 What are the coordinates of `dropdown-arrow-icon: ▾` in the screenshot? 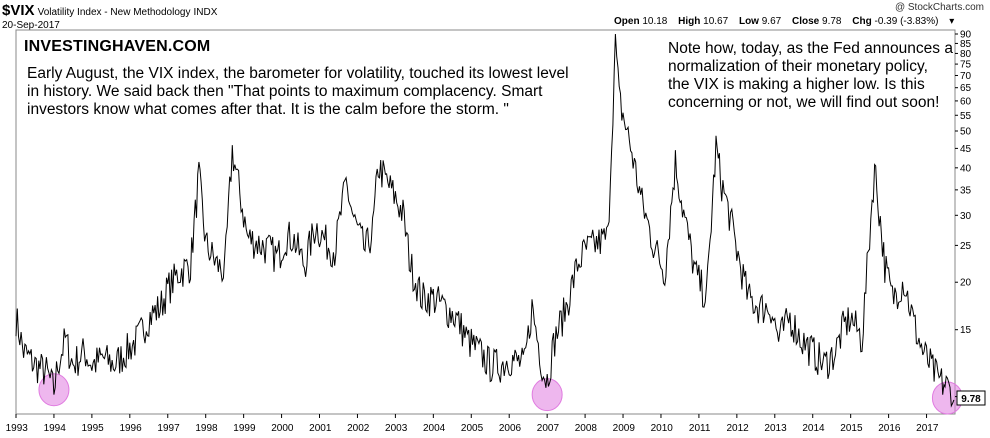 It's located at (952, 21).